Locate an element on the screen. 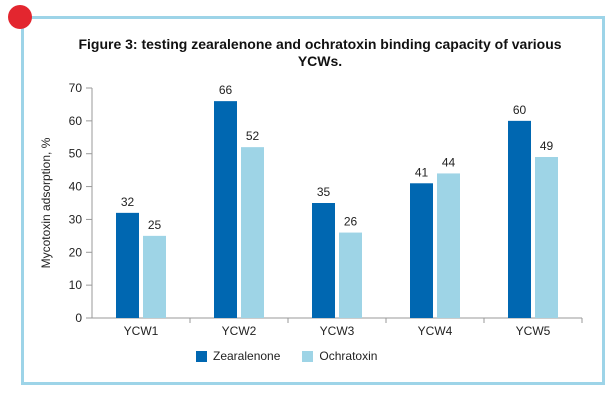 The image size is (615, 401). y-tick-label: 10 is located at coordinates (76, 285).